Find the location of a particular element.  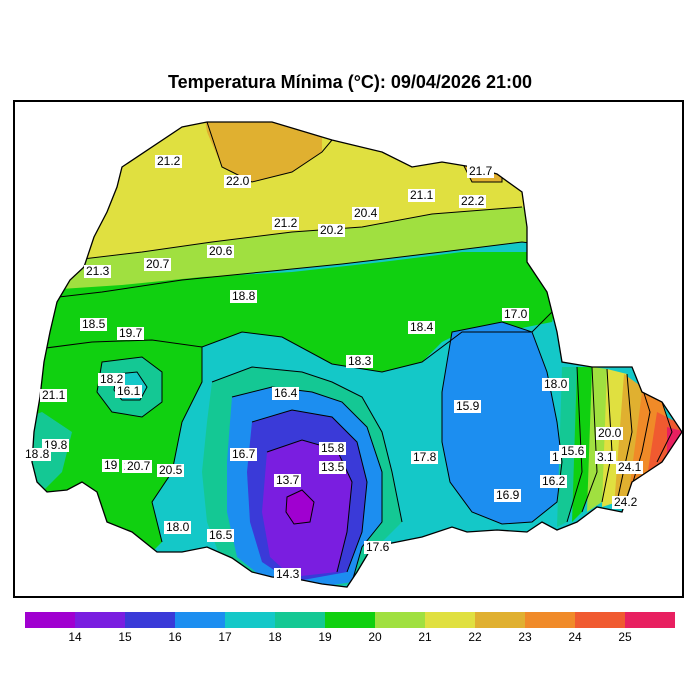

contour-label: 21.3 is located at coordinates (98, 271).